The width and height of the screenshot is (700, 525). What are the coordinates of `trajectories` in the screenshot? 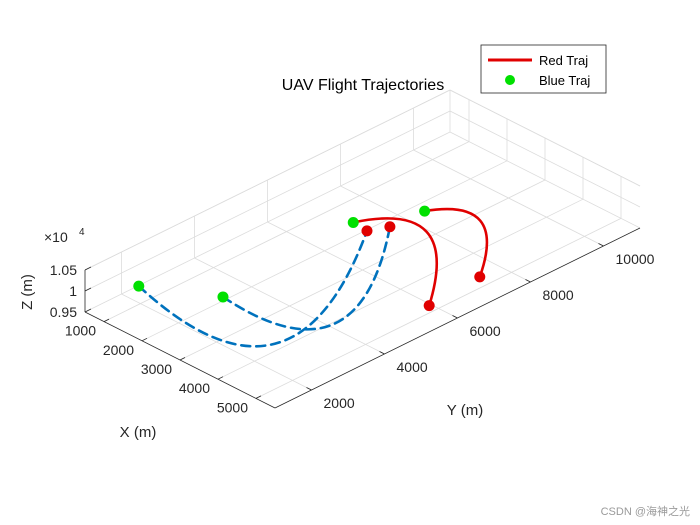 It's located at (311, 276).